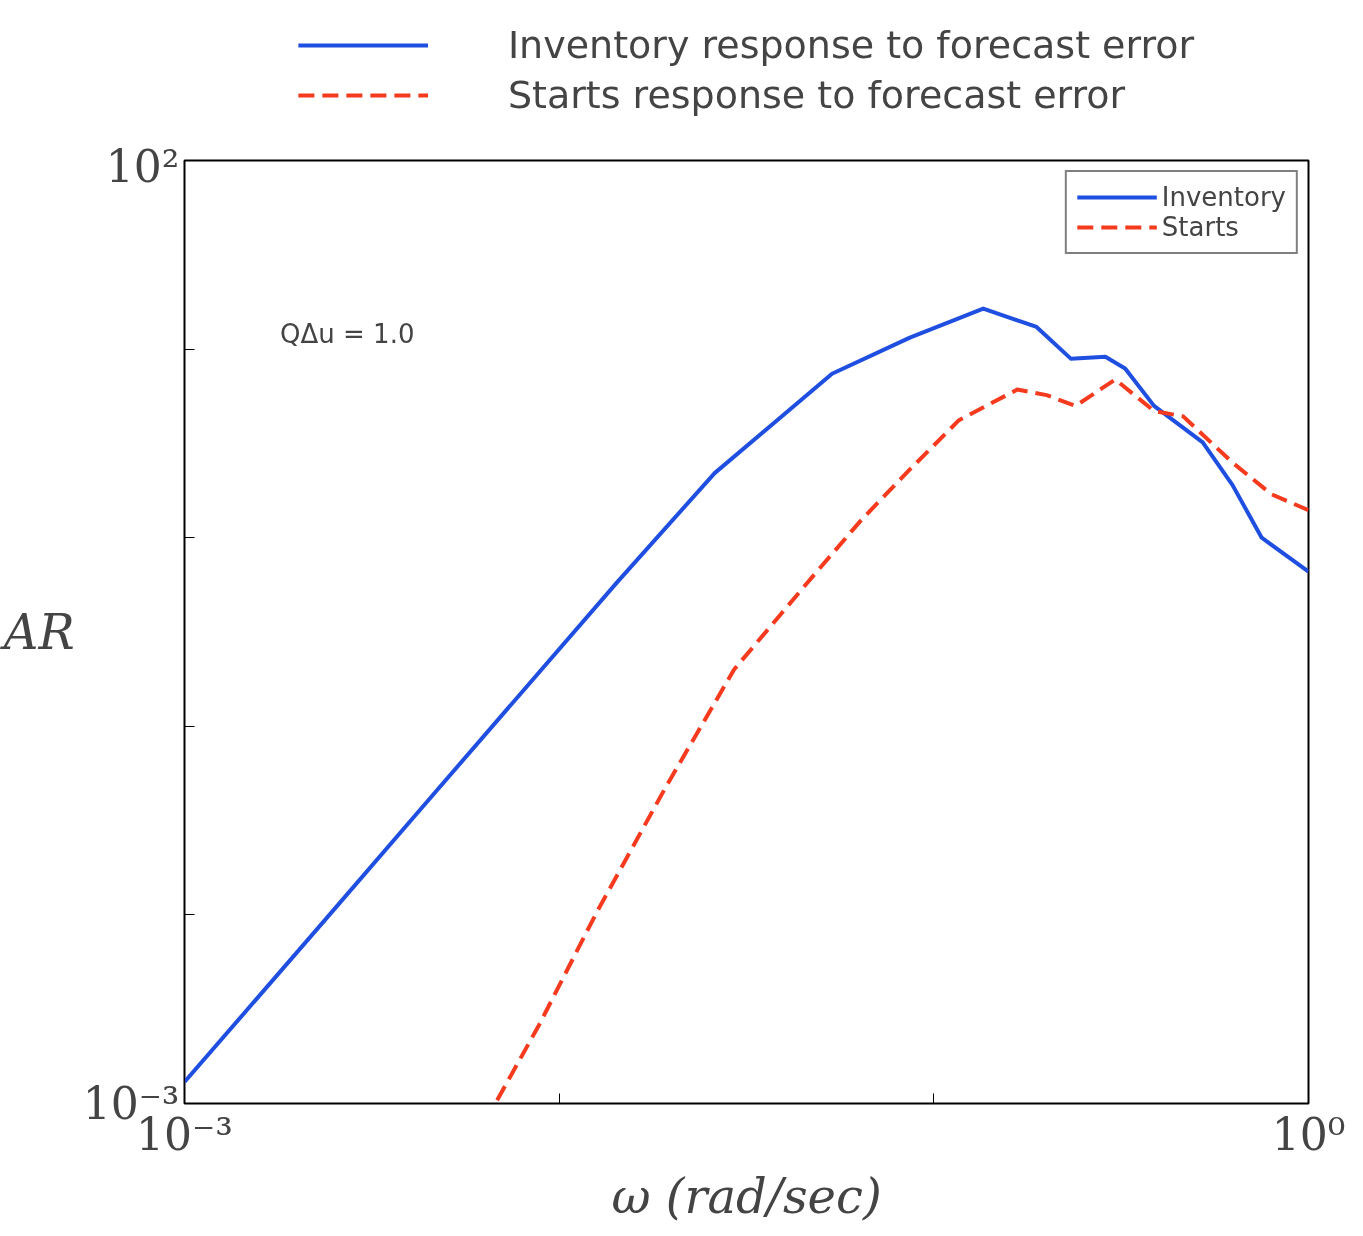 The height and width of the screenshot is (1236, 1363). Describe the element at coordinates (1308, 1134) in the screenshot. I see `x-tick-label: 10⁰` at that location.